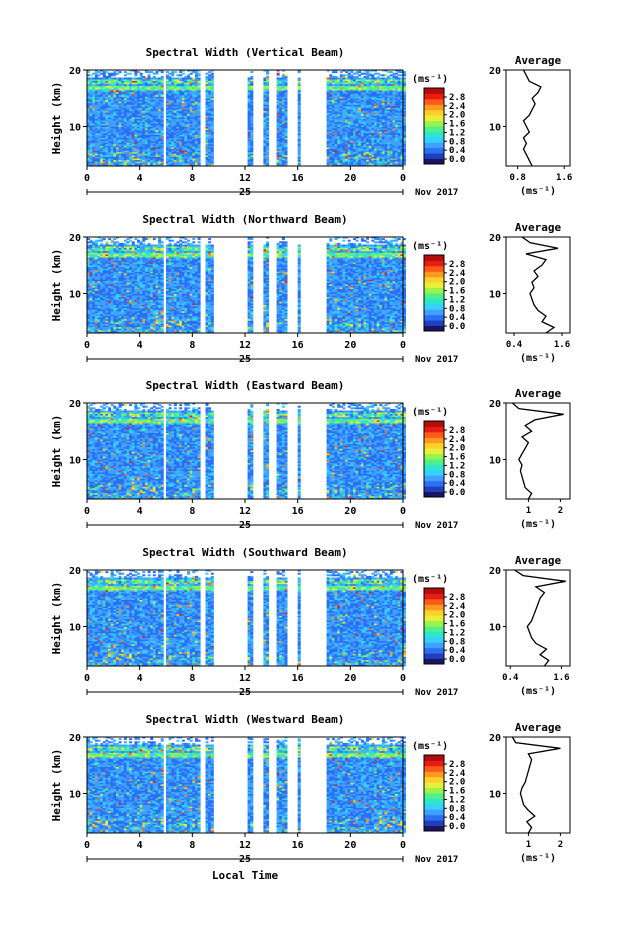 Image resolution: width=621 pixels, height=929 pixels. I want to click on x-tick-label: 16, so click(298, 511).